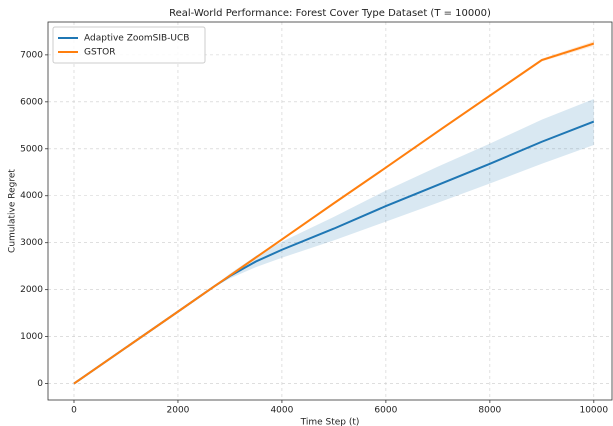  Describe the element at coordinates (31, 55) in the screenshot. I see `y-tick-label: 7000` at that location.